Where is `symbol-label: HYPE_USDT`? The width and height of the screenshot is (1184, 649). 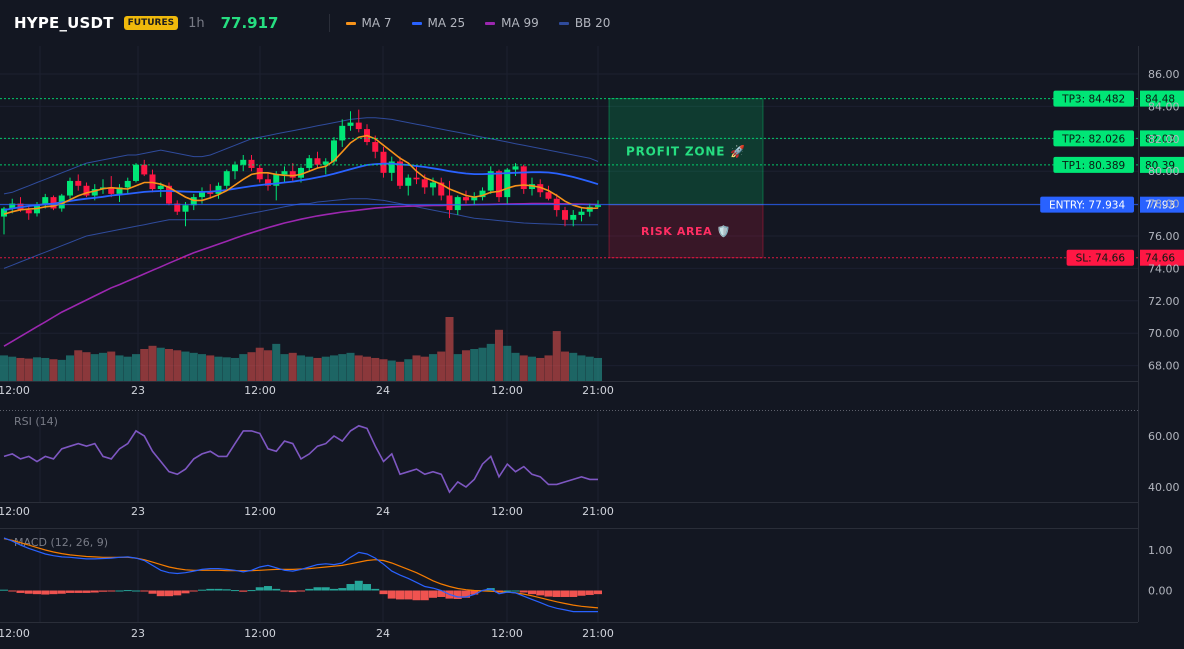
symbol-label: HYPE_USDT is located at coordinates (64, 23).